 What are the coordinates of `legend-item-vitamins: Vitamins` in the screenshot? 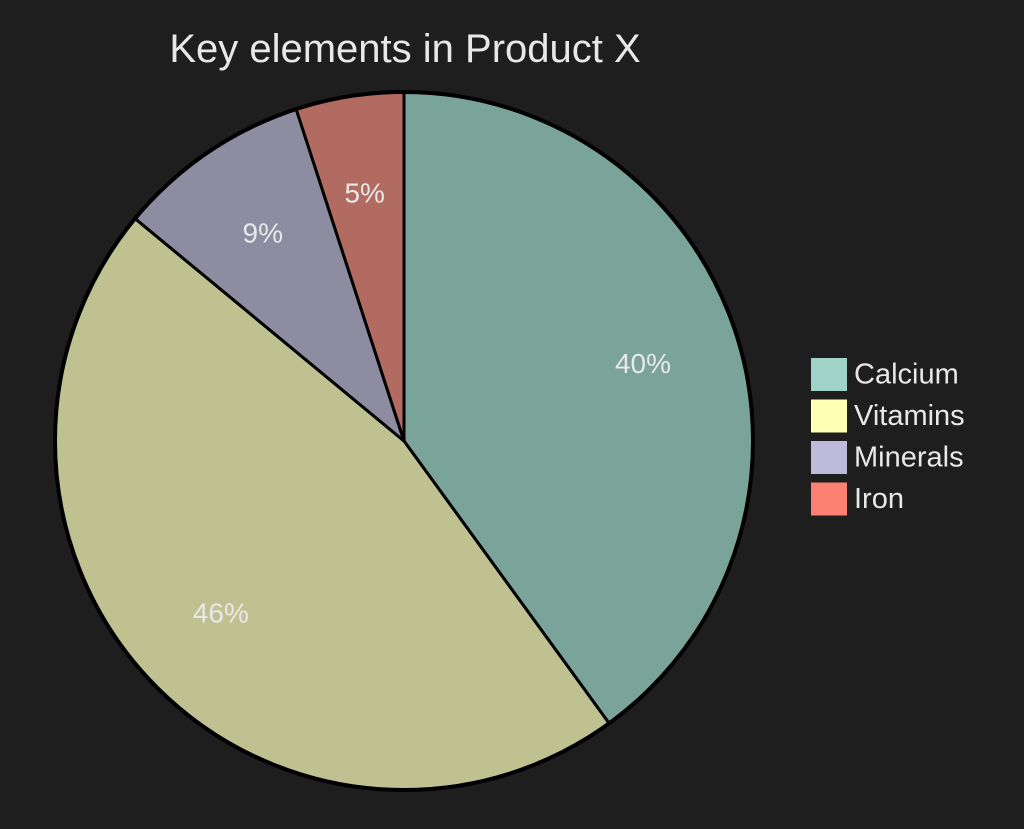 It's located at (888, 416).